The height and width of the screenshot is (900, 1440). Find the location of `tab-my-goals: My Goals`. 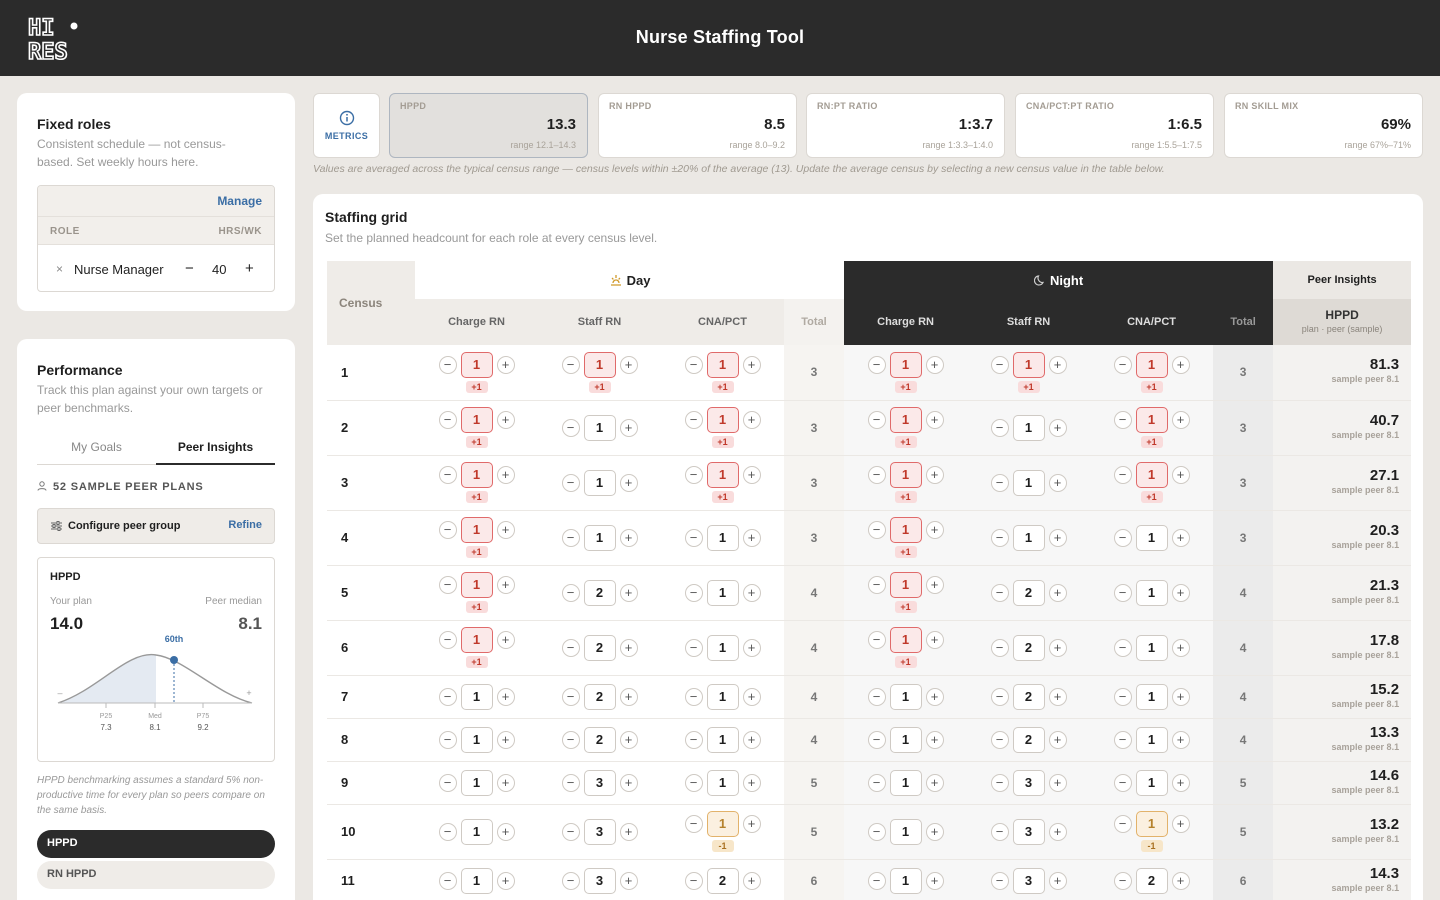

tab-my-goals: My Goals is located at coordinates (96, 447).